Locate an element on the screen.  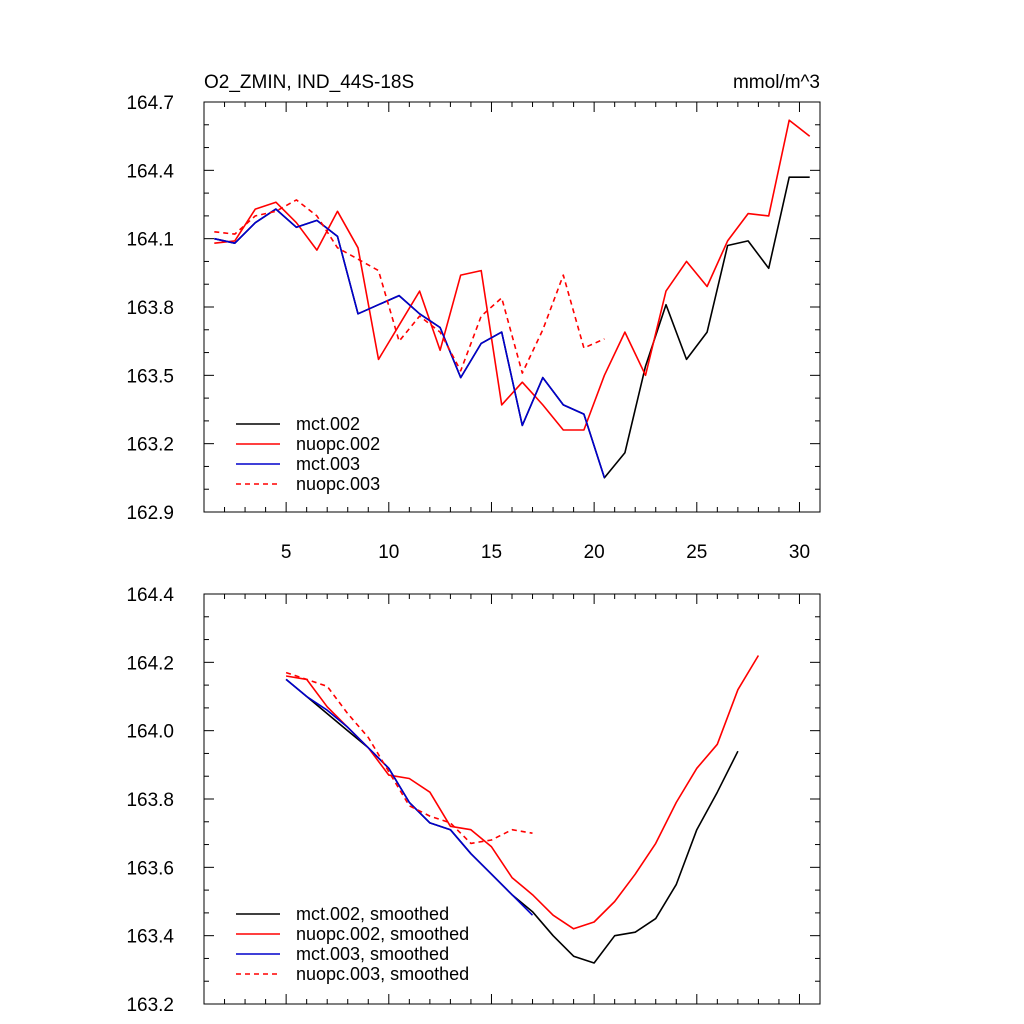
y-tick-label: 162.9 is located at coordinates (150, 513).